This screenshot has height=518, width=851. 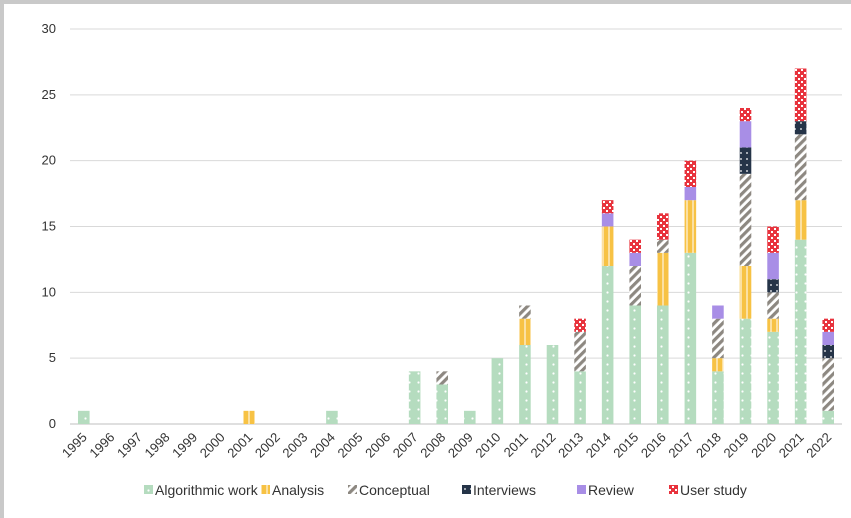 What do you see at coordinates (377, 445) in the screenshot?
I see `x-tick-label: 2006` at bounding box center [377, 445].